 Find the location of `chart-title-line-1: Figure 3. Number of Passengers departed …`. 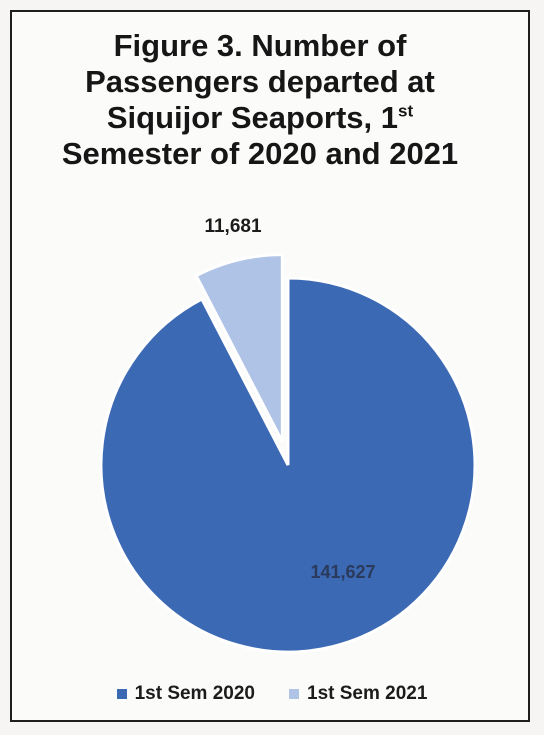

chart-title-line-1: Figure 3. Number of Passengers departed … is located at coordinates (260, 81).